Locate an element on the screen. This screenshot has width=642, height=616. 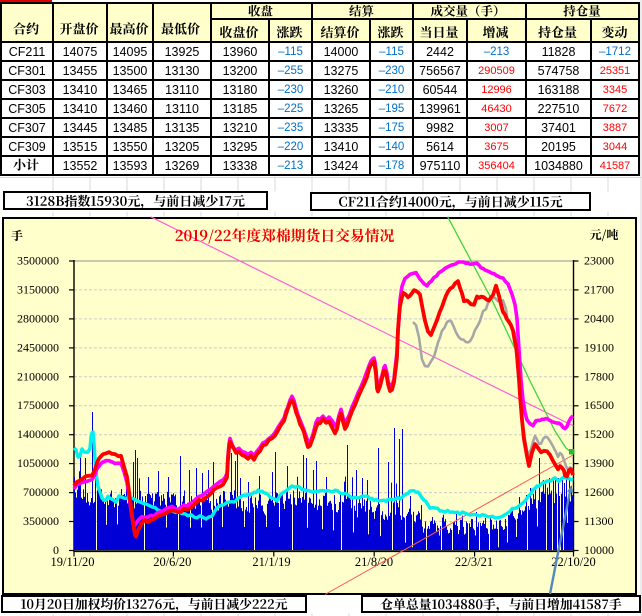
svg-text: 21700 is located at coordinates (599, 289).